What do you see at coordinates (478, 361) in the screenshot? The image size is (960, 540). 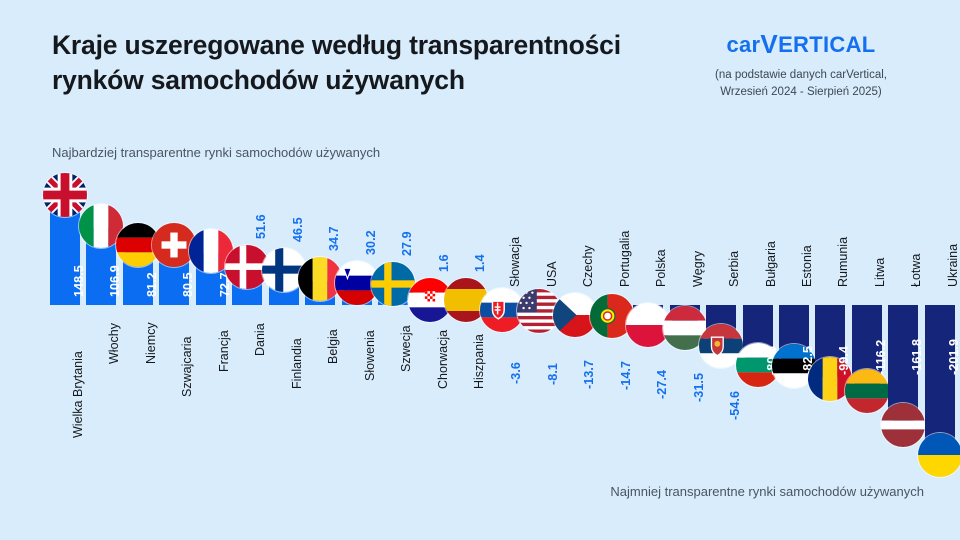 I see `country-label-hiszpania: Hiszpania` at bounding box center [478, 361].